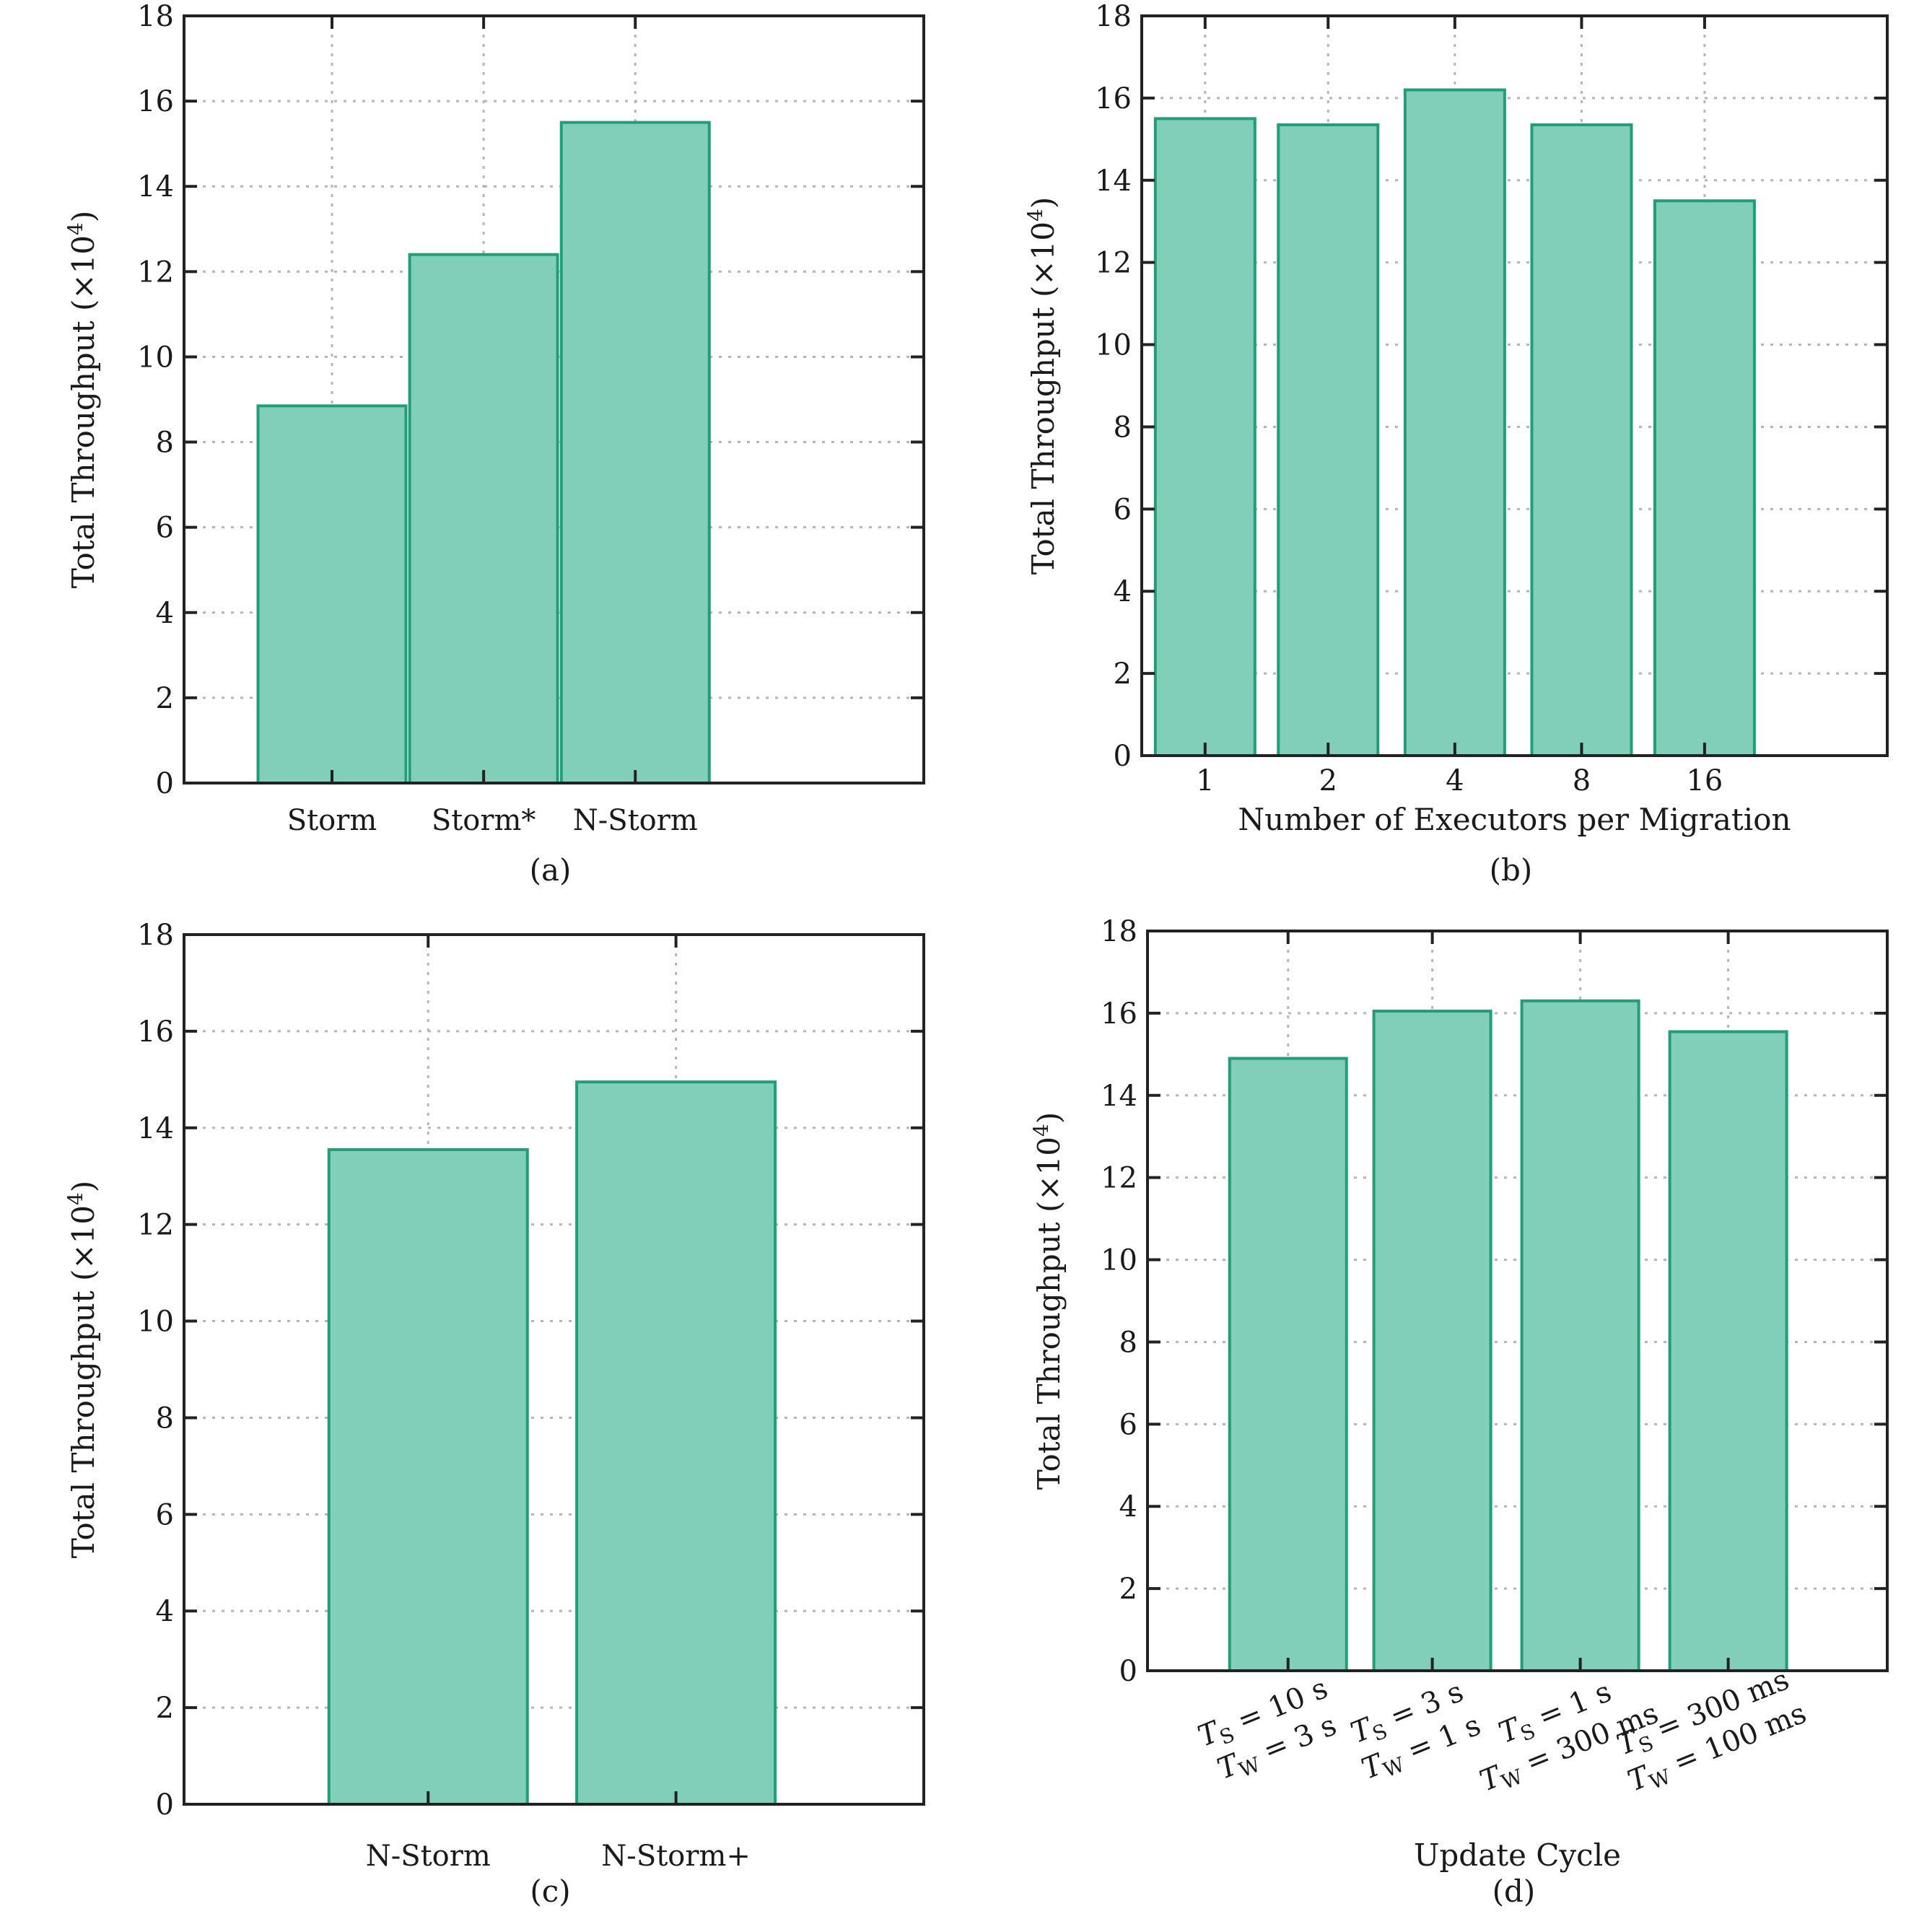 The height and width of the screenshot is (1919, 1932). I want to click on x-tick-label: TS = 10 sTW = 3 s, so click(1268, 1728).